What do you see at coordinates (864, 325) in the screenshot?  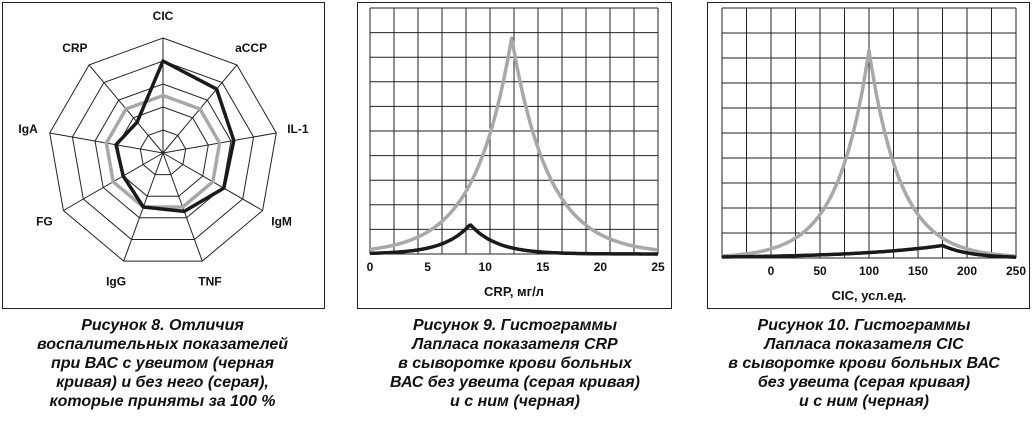 I see `caption-line: Рисунок 10. Гистограммы` at bounding box center [864, 325].